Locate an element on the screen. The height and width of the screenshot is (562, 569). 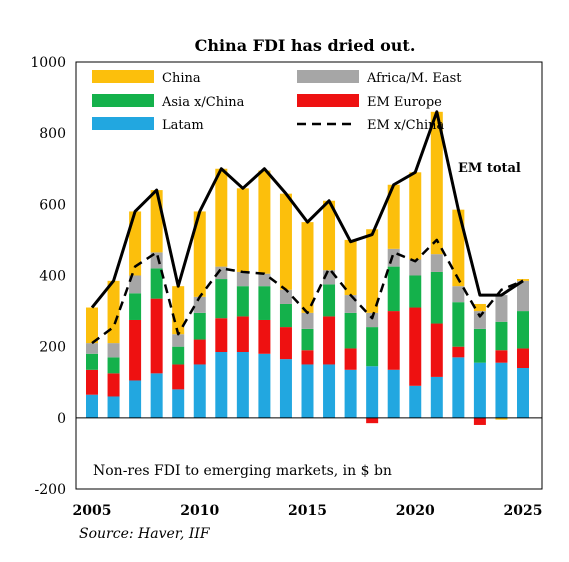
bar-em-europe-2005 is located at coordinates (92, 382).